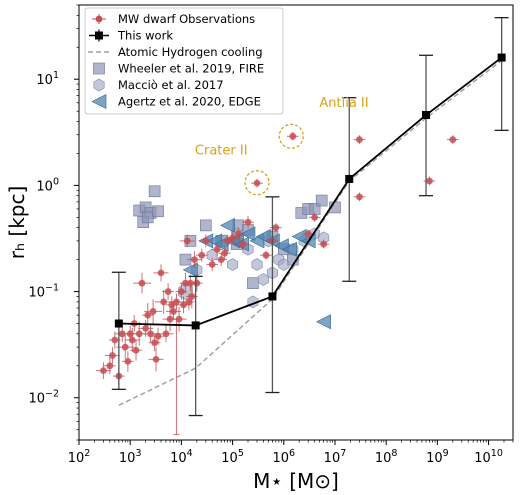 The width and height of the screenshot is (520, 495). Describe the element at coordinates (145, 36) in the screenshot. I see `legend-label: This work` at that location.